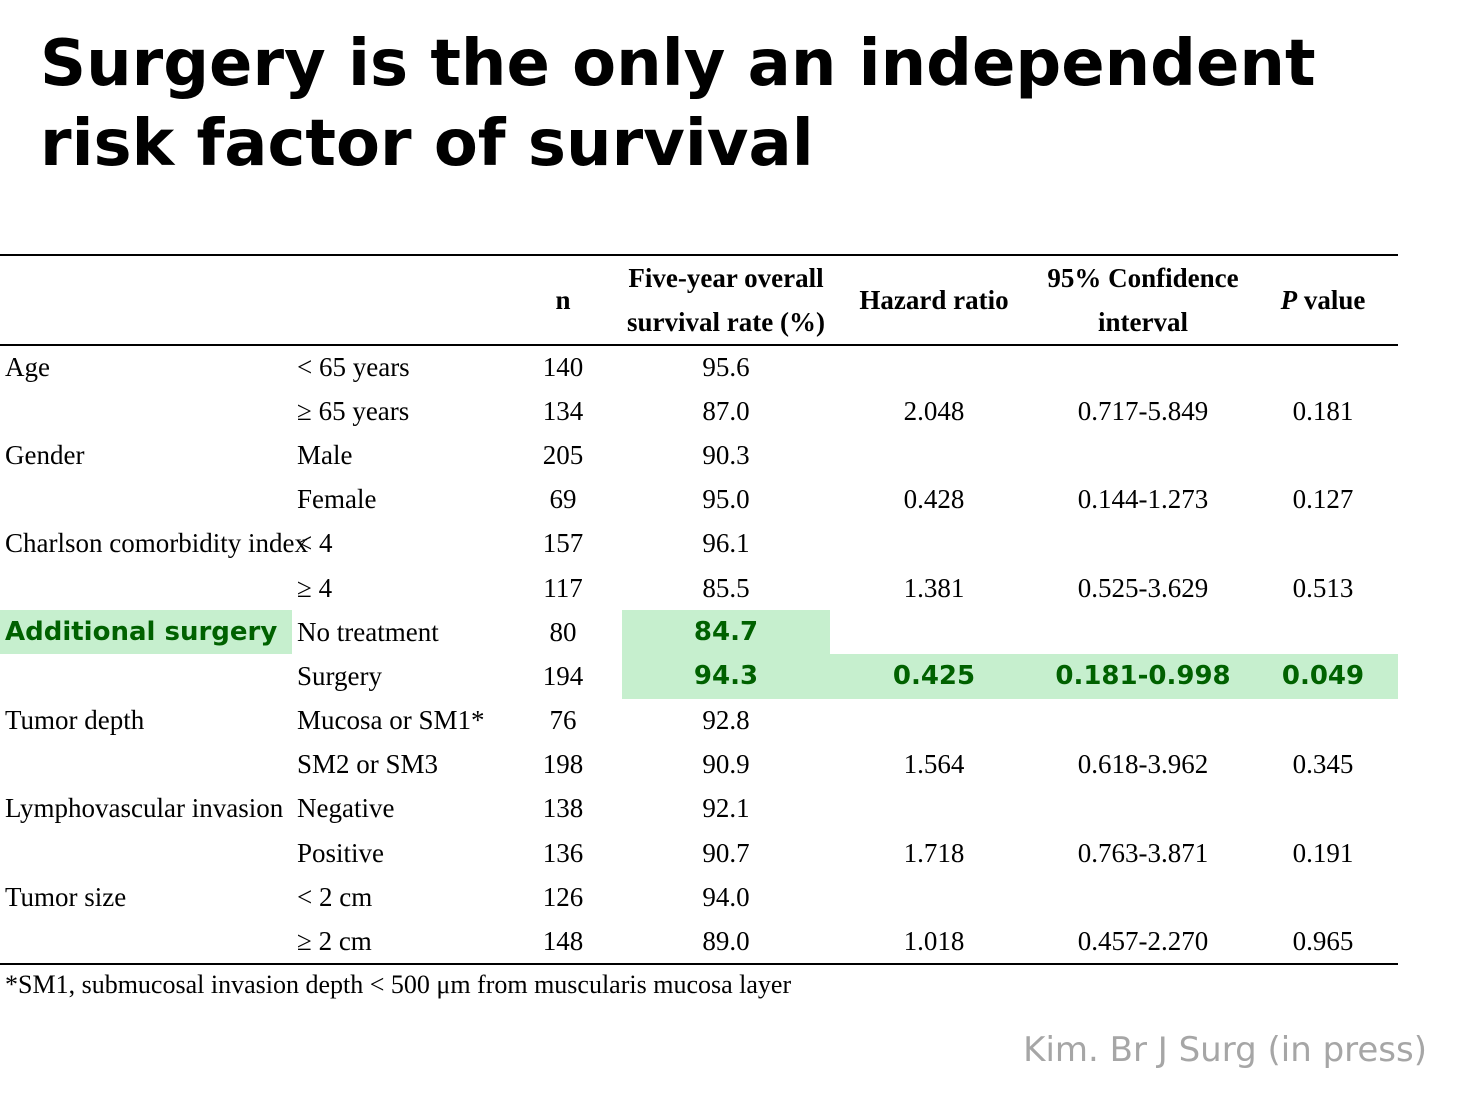 This screenshot has width=1465, height=1098. Describe the element at coordinates (726, 543) in the screenshot. I see `cell-survival: 96.1` at that location.